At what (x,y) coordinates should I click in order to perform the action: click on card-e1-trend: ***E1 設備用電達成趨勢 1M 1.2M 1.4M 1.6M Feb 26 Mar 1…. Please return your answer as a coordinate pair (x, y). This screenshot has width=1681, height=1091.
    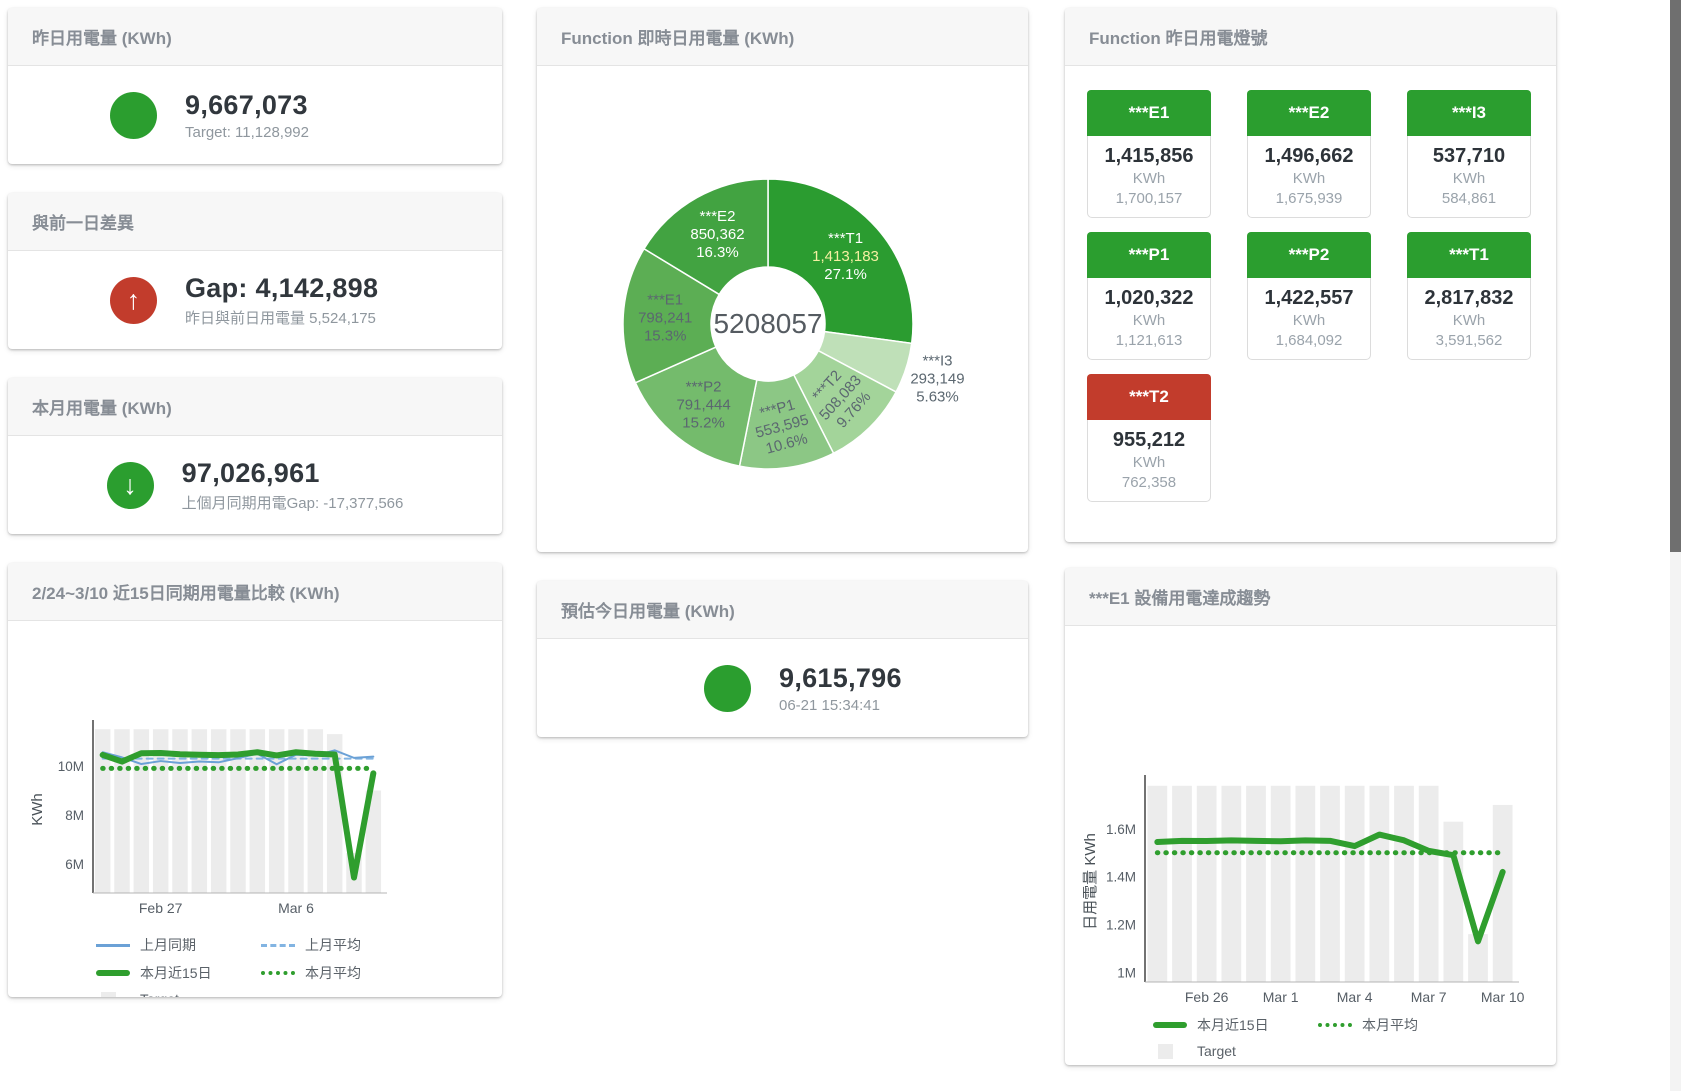
    Looking at the image, I should click on (1310, 816).